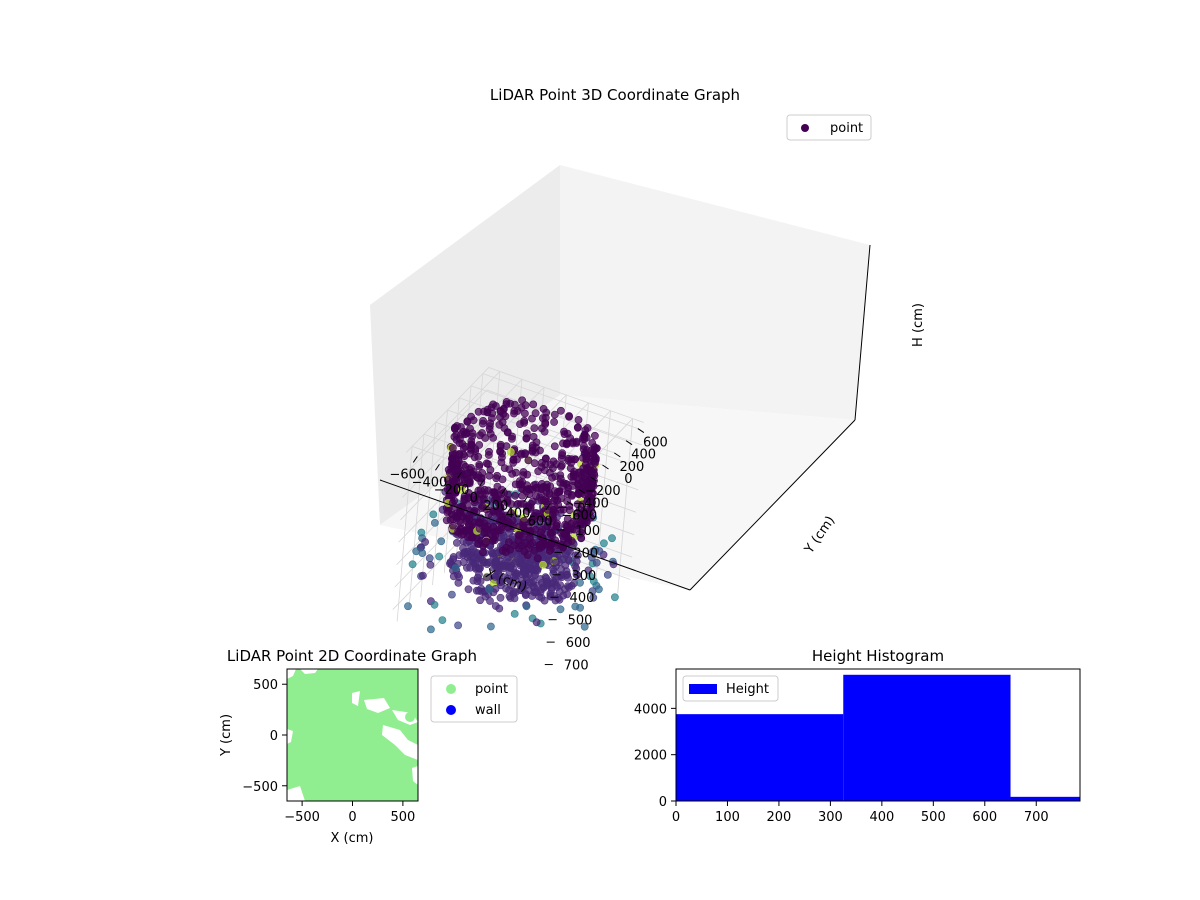 The image size is (1200, 900). What do you see at coordinates (416, 522) in the screenshot?
I see `grid-left-y` at bounding box center [416, 522].